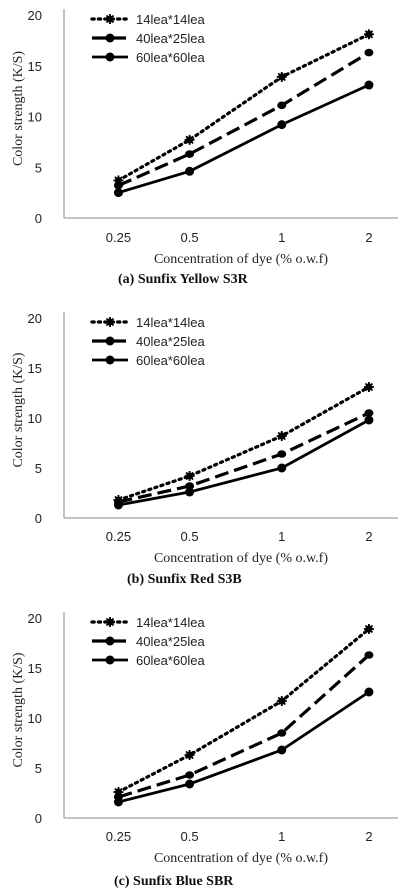  I want to click on caption-b: (b) Sunfix Red S3B, so click(267, 580).